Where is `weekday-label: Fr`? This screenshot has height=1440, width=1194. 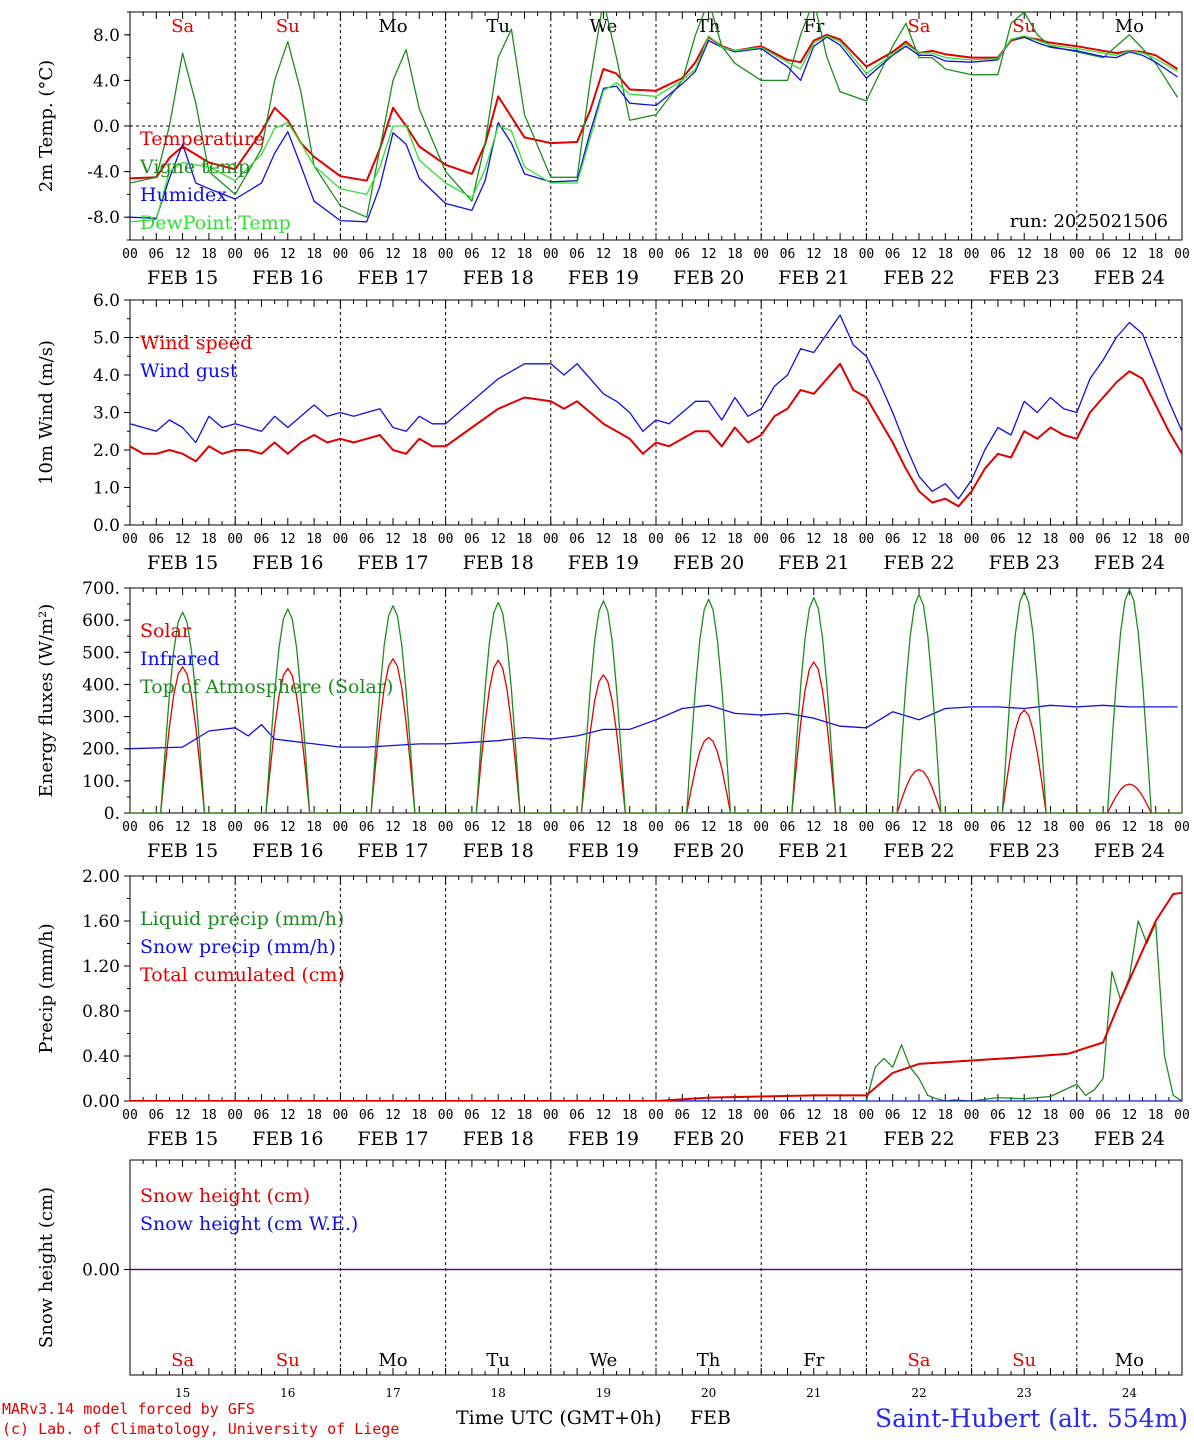 weekday-label: Fr is located at coordinates (813, 26).